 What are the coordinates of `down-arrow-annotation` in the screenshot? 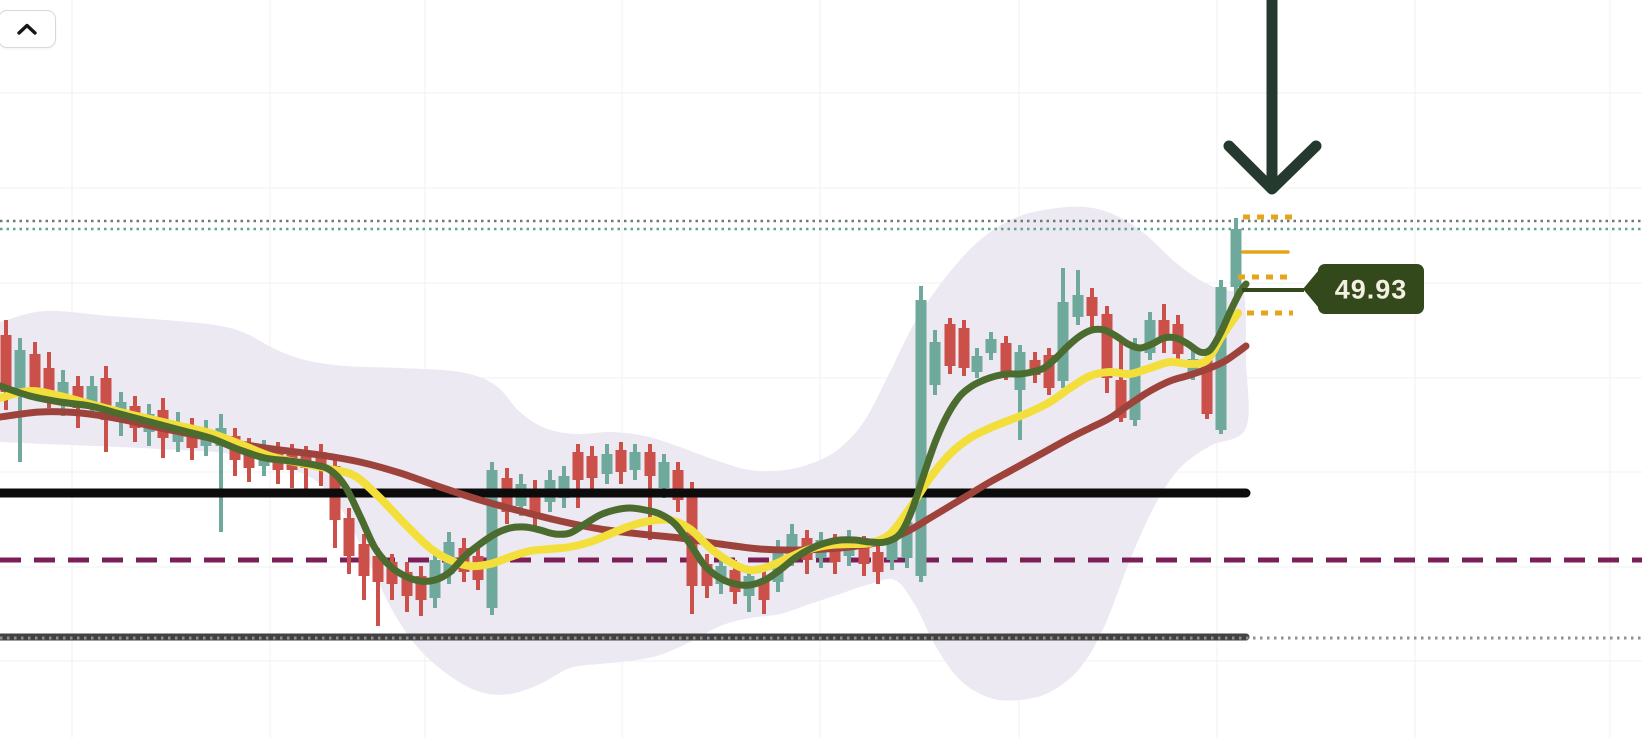 It's located at (1272, 97).